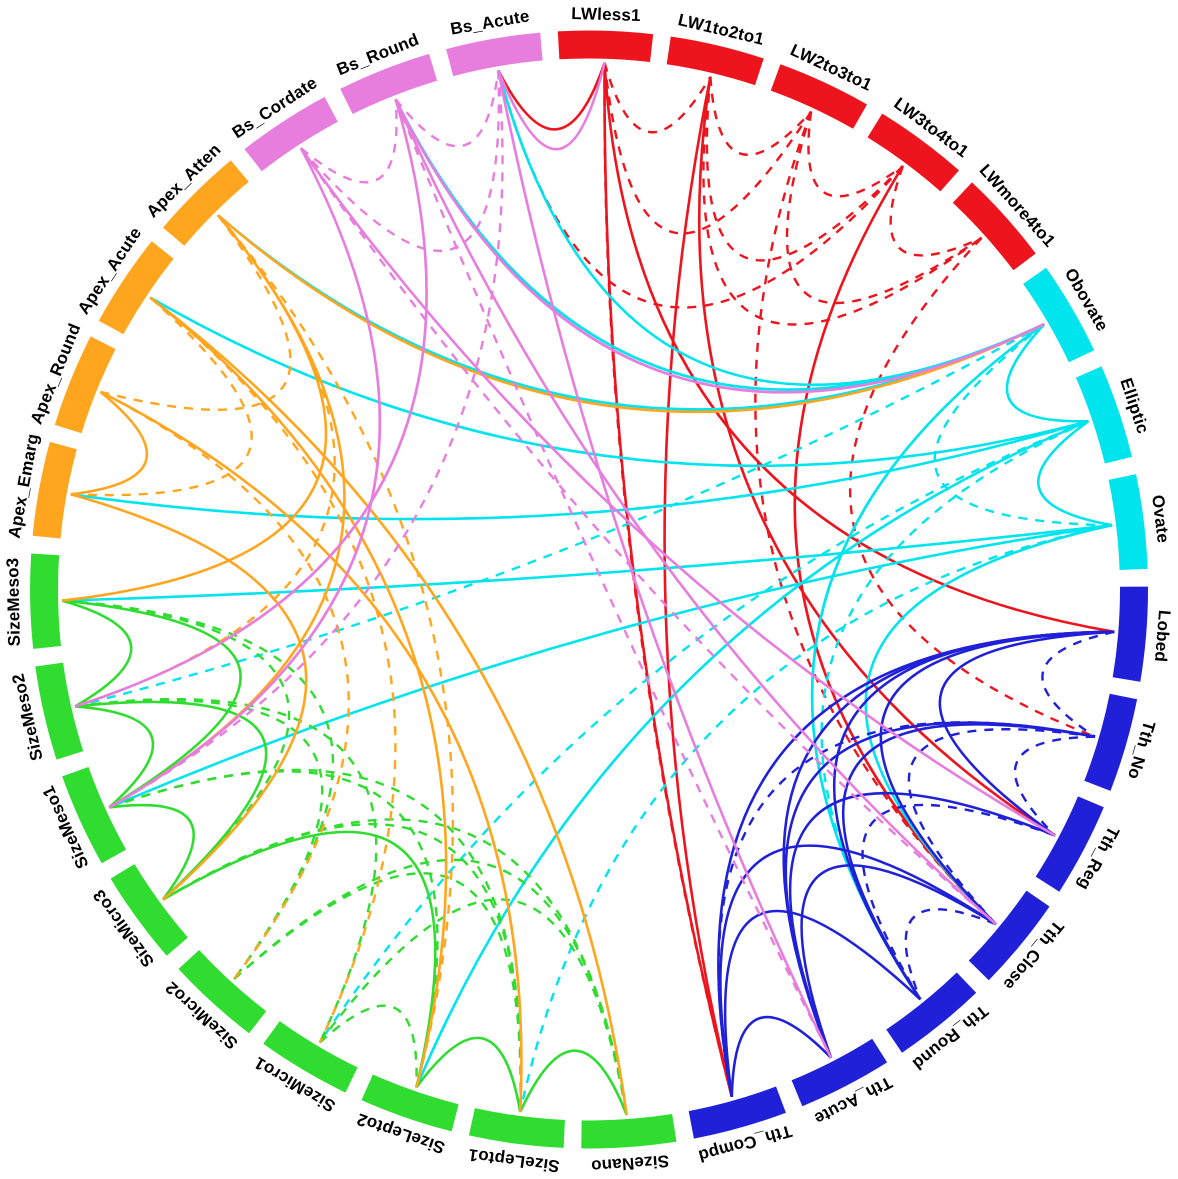  Describe the element at coordinates (1111, 742) in the screenshot. I see `arc-segment-Tth_No` at that location.